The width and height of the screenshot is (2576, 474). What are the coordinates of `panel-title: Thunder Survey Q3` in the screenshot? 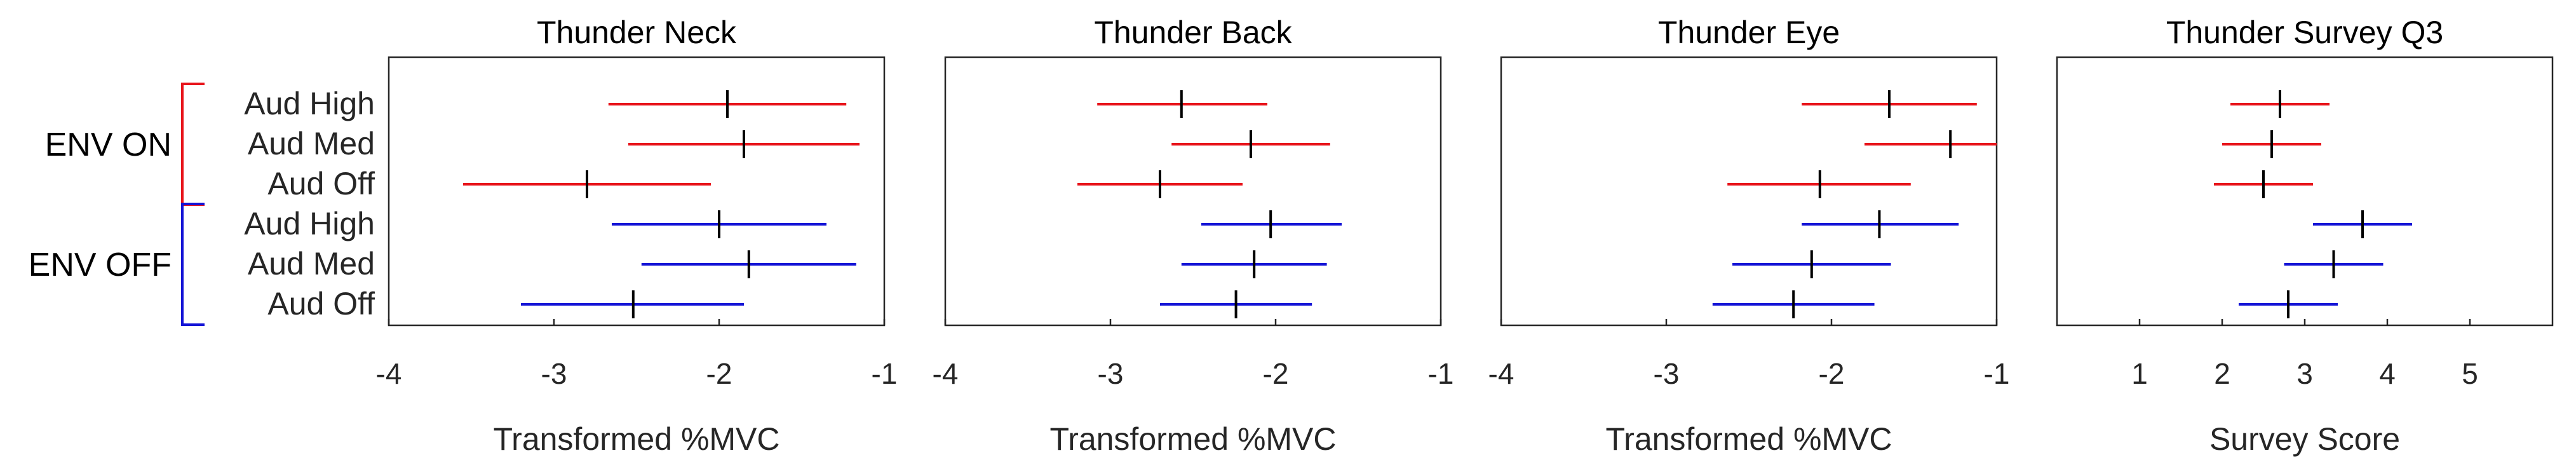 It's located at (2304, 32).